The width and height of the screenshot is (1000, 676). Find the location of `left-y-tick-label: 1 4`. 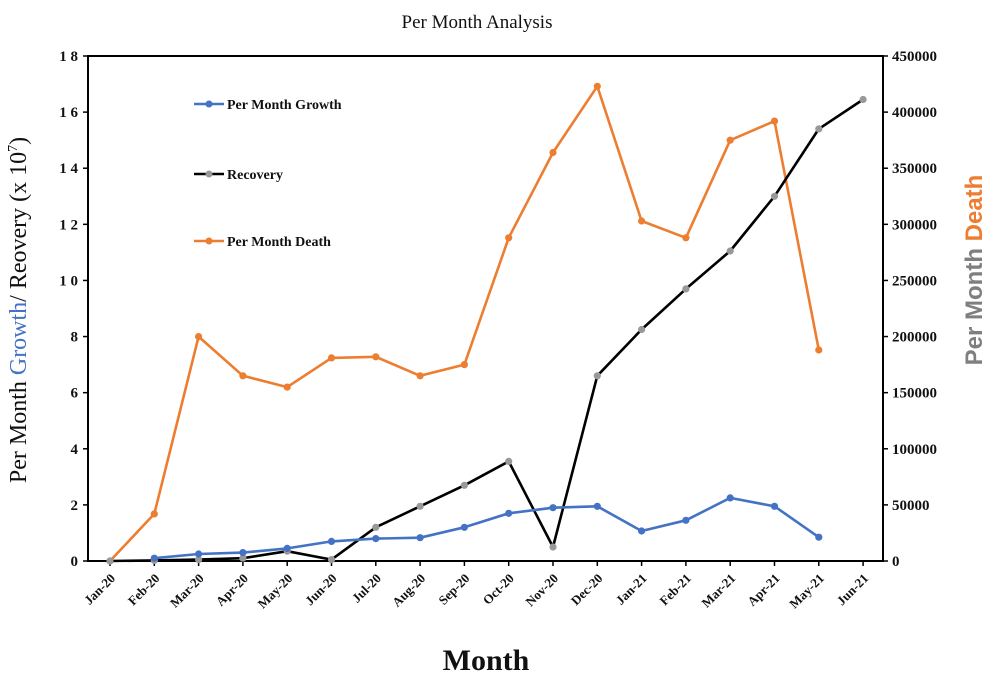

left-y-tick-label: 1 4 is located at coordinates (68, 169).